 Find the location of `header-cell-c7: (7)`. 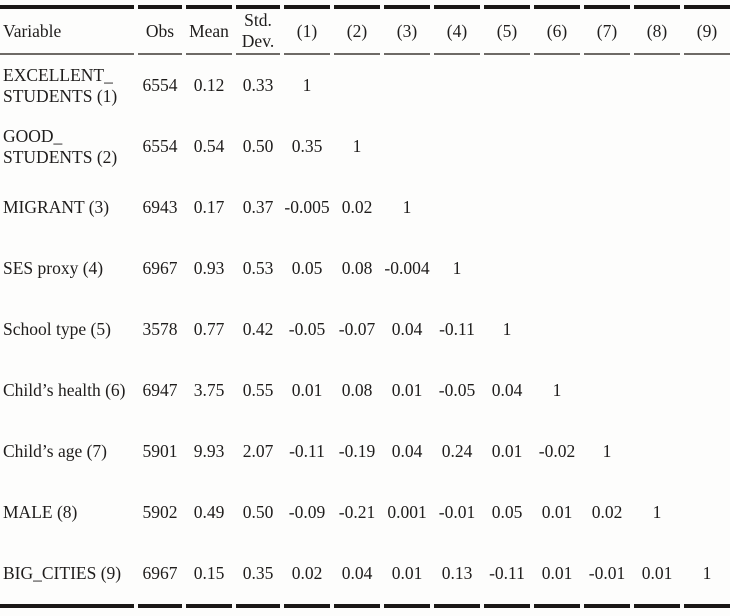

header-cell-c7: (7) is located at coordinates (607, 30).